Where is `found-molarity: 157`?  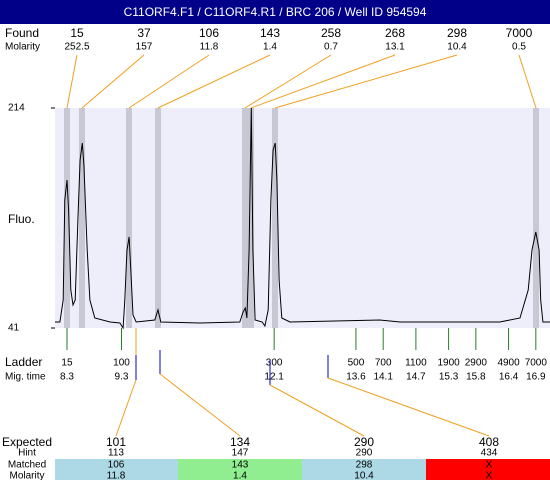 found-molarity: 157 is located at coordinates (144, 47).